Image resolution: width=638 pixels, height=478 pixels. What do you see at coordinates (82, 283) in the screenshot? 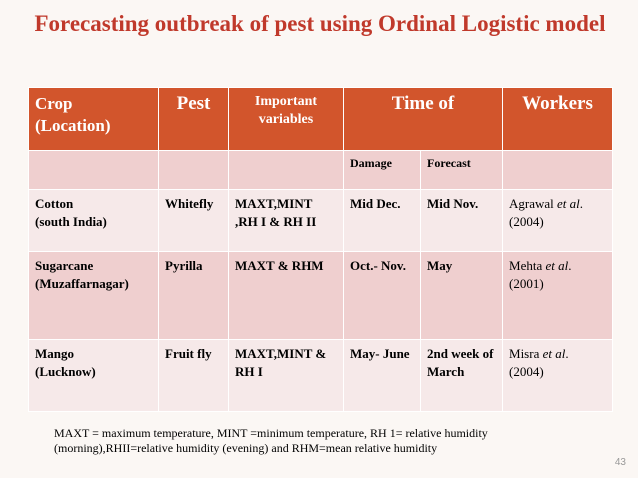
I see `crop-location: (Muzaffarnagar)` at bounding box center [82, 283].